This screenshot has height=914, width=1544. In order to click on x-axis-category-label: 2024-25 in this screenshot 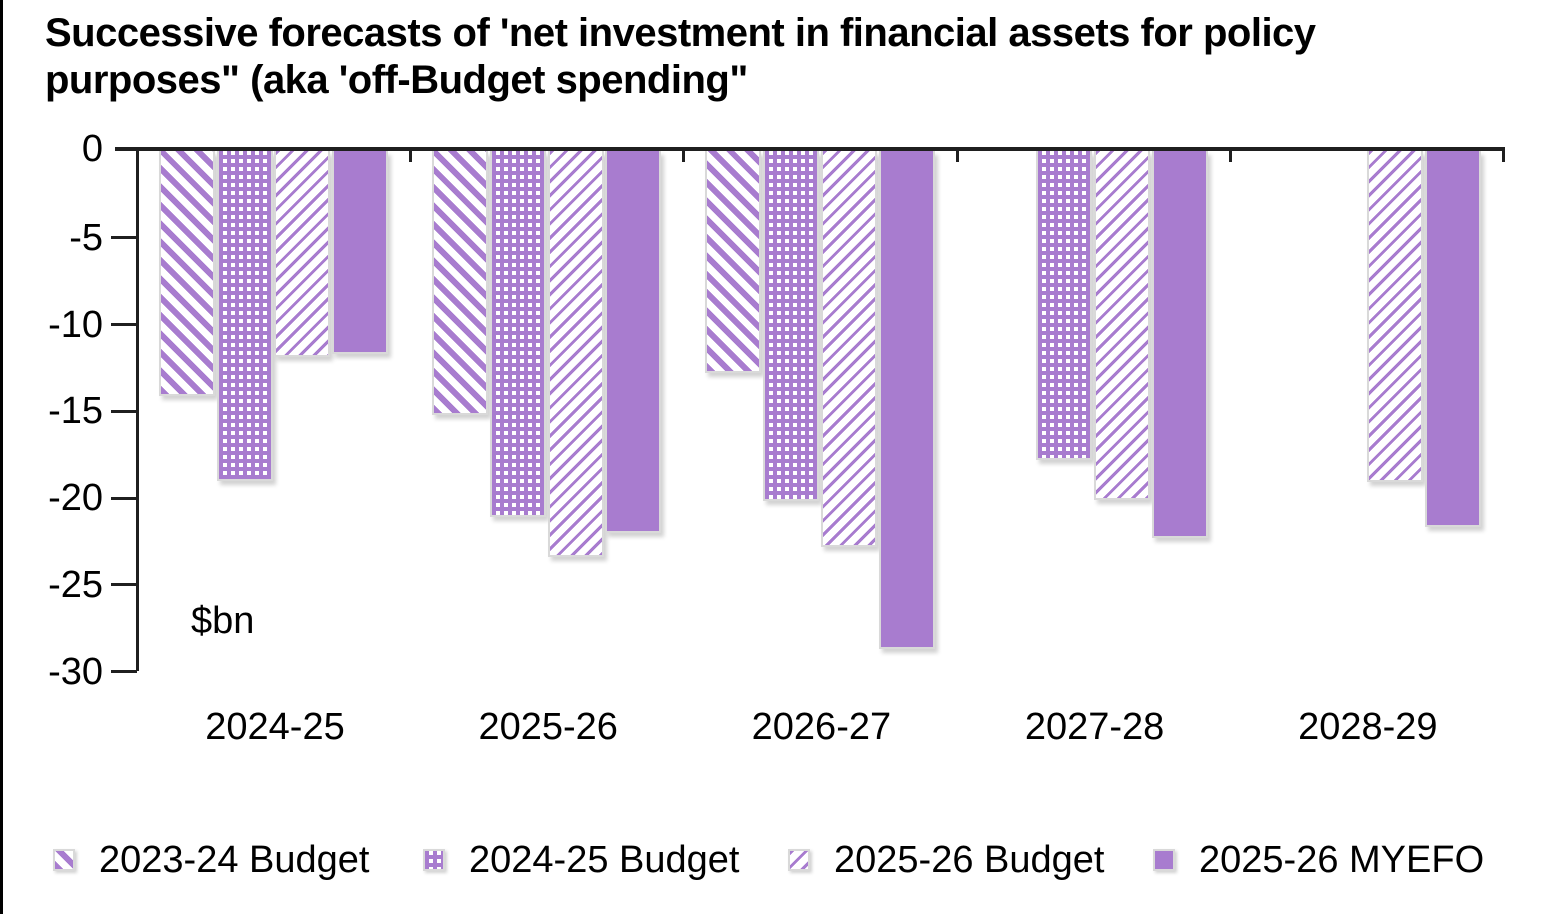, I will do `click(275, 727)`.